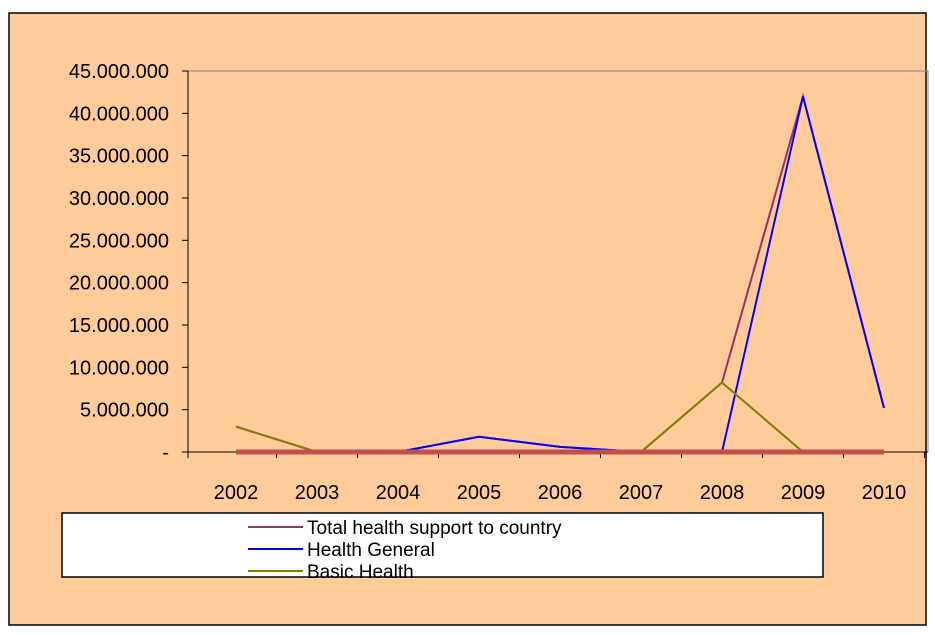 Image resolution: width=935 pixels, height=635 pixels. Describe the element at coordinates (722, 493) in the screenshot. I see `x-tick-label: 2008` at that location.